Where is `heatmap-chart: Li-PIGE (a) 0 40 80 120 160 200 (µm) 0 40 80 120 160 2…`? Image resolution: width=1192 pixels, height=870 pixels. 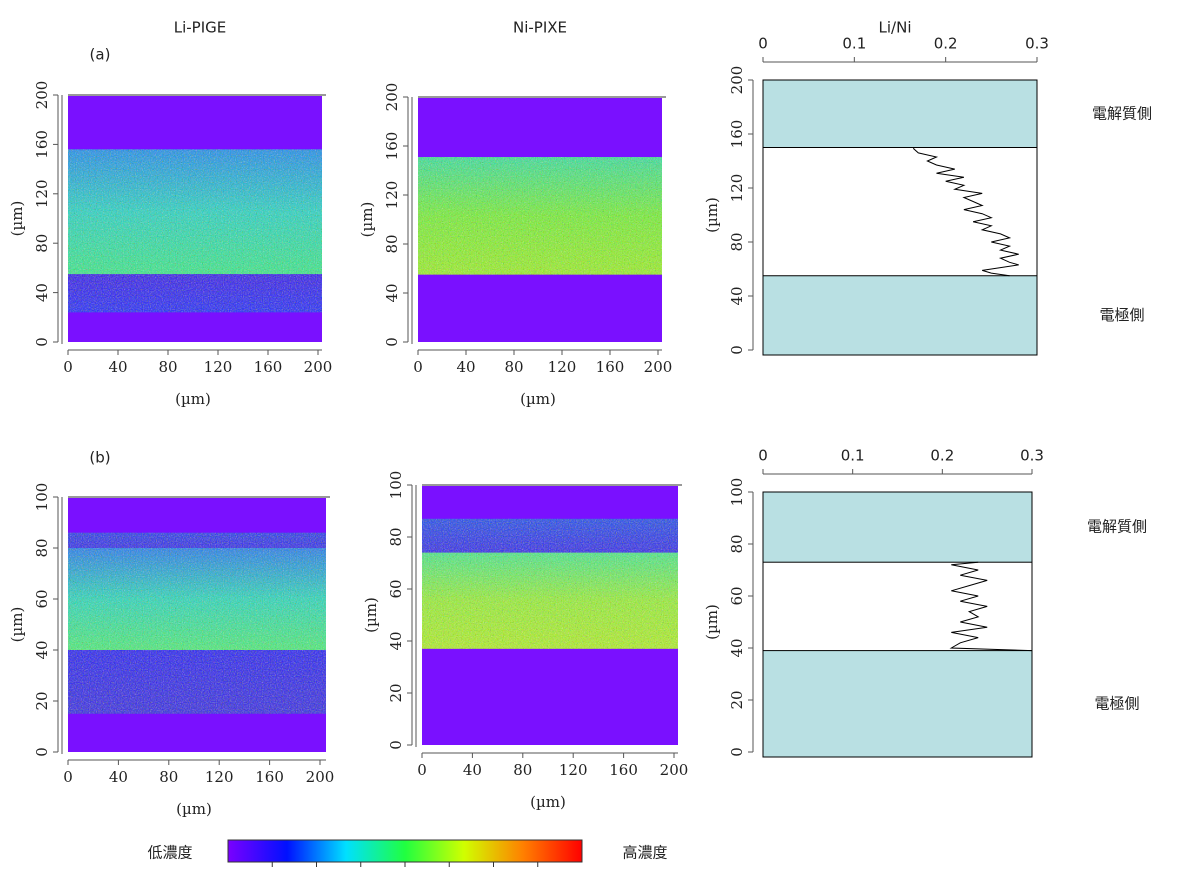 heatmap-chart: Li-PIGE (a) 0 40 80 120 160 200 (µm) 0 40 80 120 160 2… is located at coordinates (170, 214).